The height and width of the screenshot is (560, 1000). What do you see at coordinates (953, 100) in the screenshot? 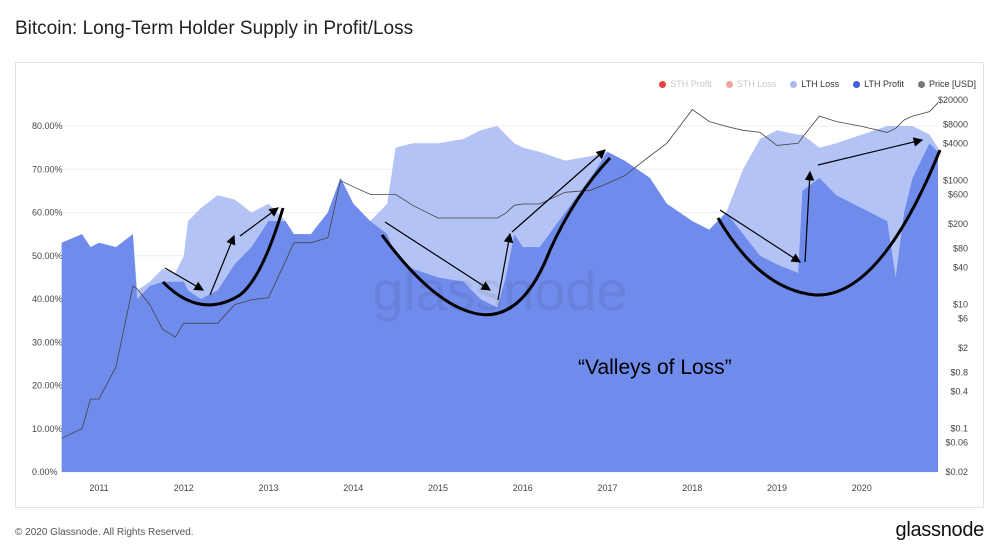
I see `y2-tick-label: $20000` at bounding box center [953, 100].